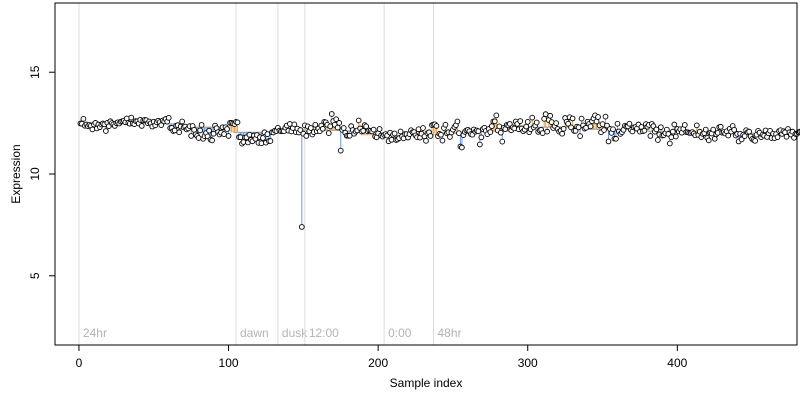  Describe the element at coordinates (378, 363) in the screenshot. I see `x-tick-label: 200` at that location.